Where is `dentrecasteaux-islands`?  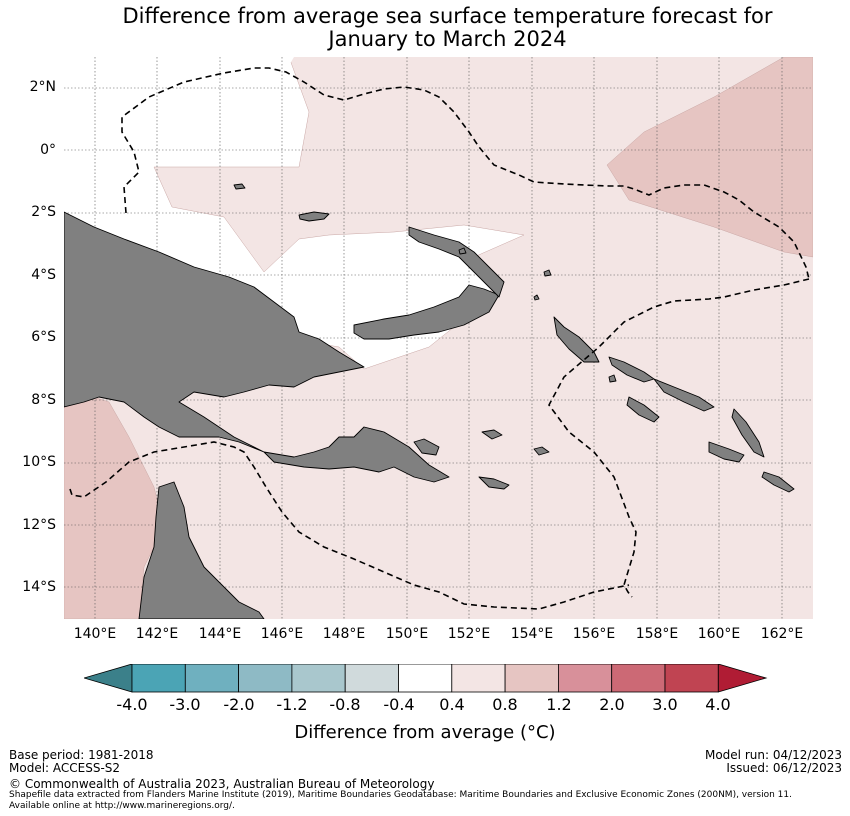 dentrecasteaux-islands is located at coordinates (426, 447).